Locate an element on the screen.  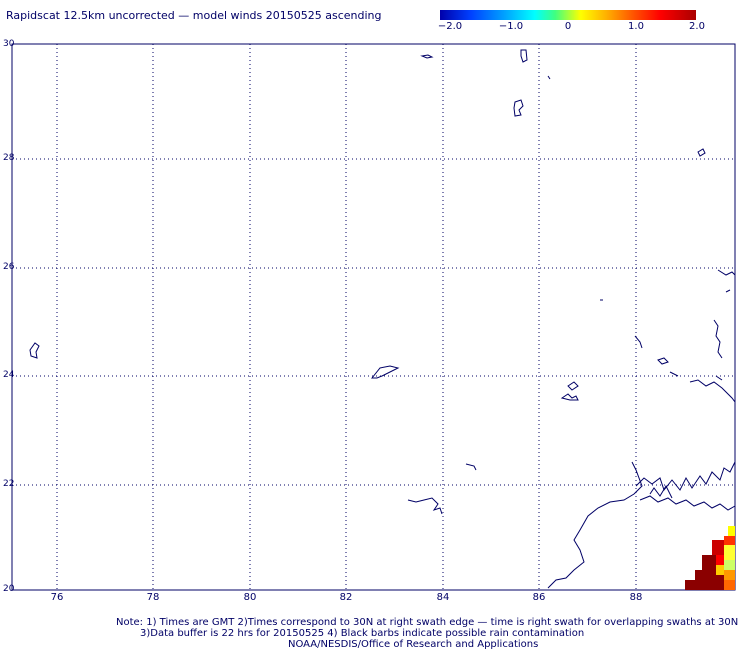
wind-data-cells is located at coordinates (710, 558).